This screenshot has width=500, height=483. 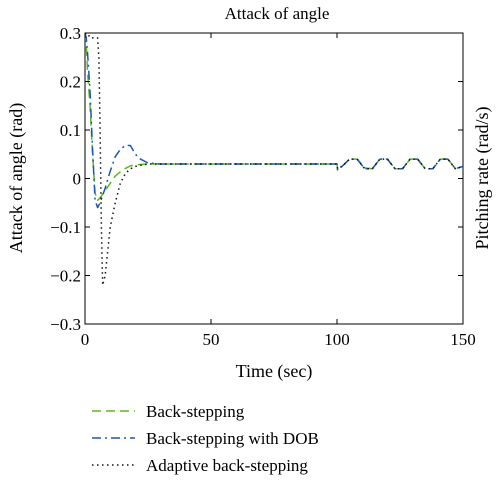 What do you see at coordinates (195, 411) in the screenshot?
I see `legend-label-1: Back-stepping` at bounding box center [195, 411].